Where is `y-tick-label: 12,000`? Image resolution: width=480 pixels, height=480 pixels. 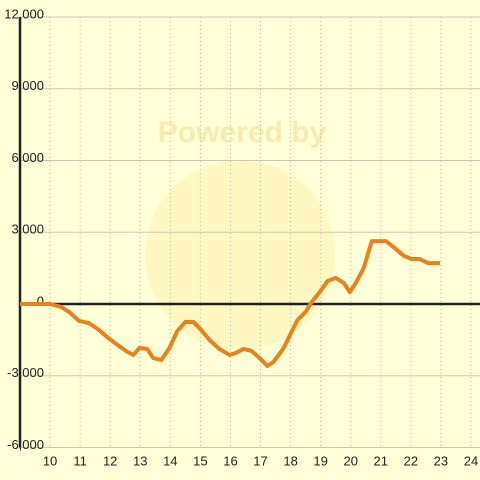 y-tick-label: 12,000 is located at coordinates (24, 13).